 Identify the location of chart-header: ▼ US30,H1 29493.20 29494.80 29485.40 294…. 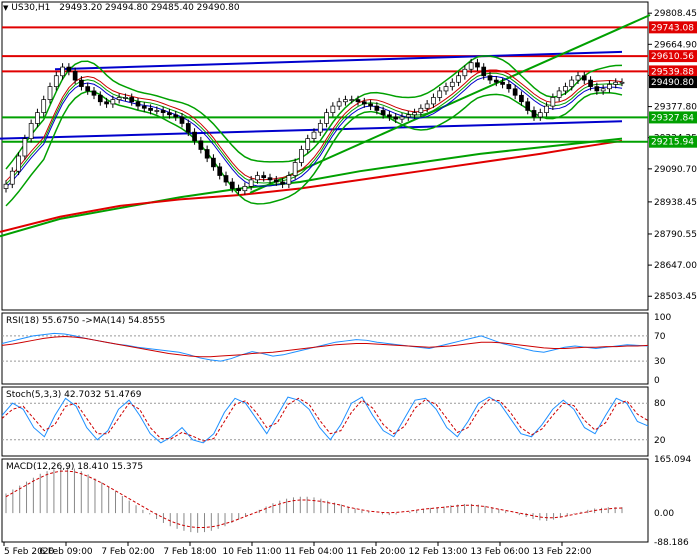
(121, 8).